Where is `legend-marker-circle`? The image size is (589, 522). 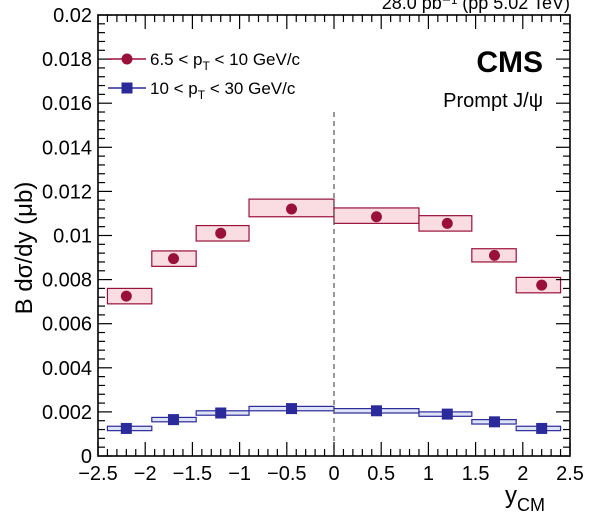
legend-marker-circle is located at coordinates (127, 59).